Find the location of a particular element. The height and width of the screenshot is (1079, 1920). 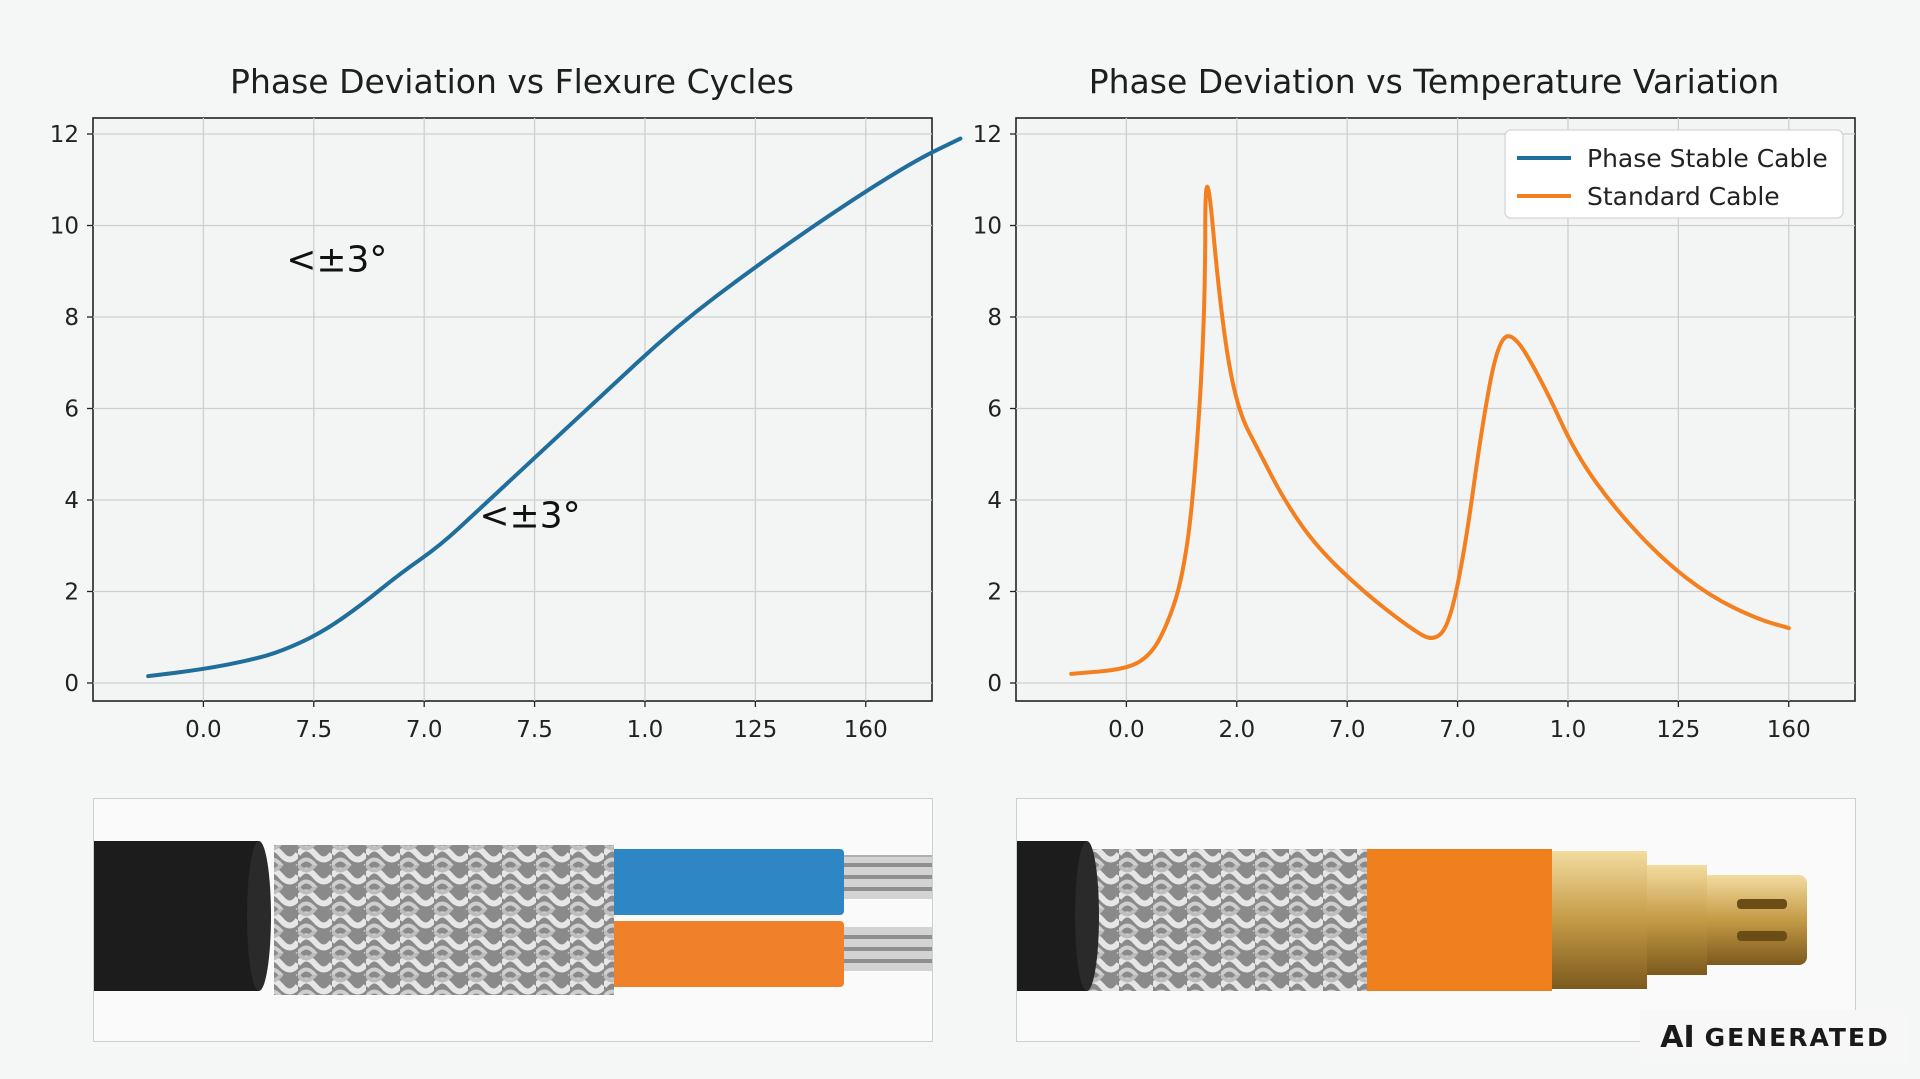

left-y-tick-label: 2 is located at coordinates (71, 593).